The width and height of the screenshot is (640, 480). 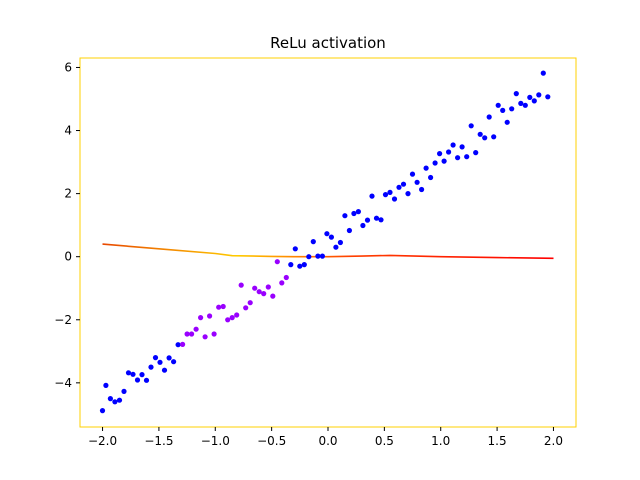 I want to click on x-tick-label: −2.0, so click(x=102, y=441).